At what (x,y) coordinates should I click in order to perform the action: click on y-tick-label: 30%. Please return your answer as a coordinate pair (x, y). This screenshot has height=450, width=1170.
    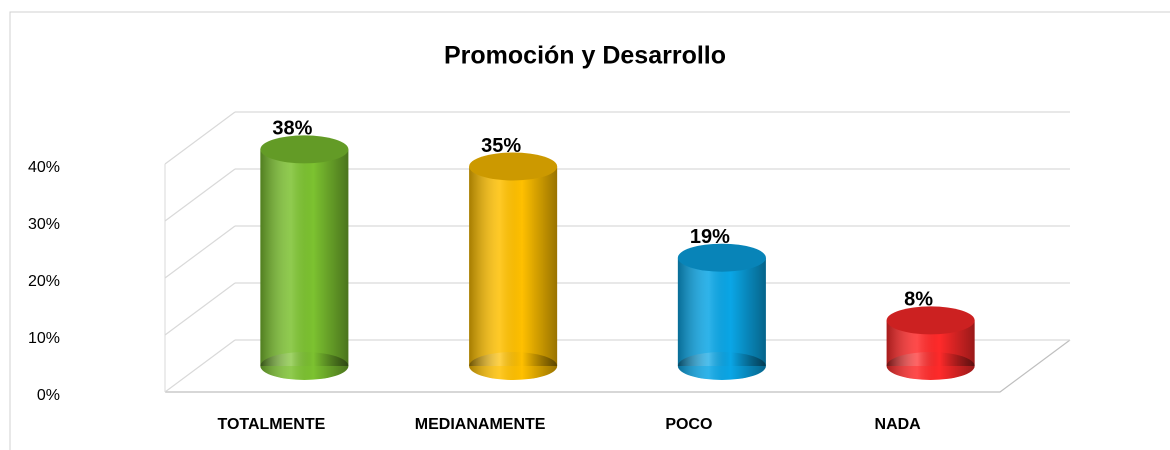
    Looking at the image, I should click on (44, 224).